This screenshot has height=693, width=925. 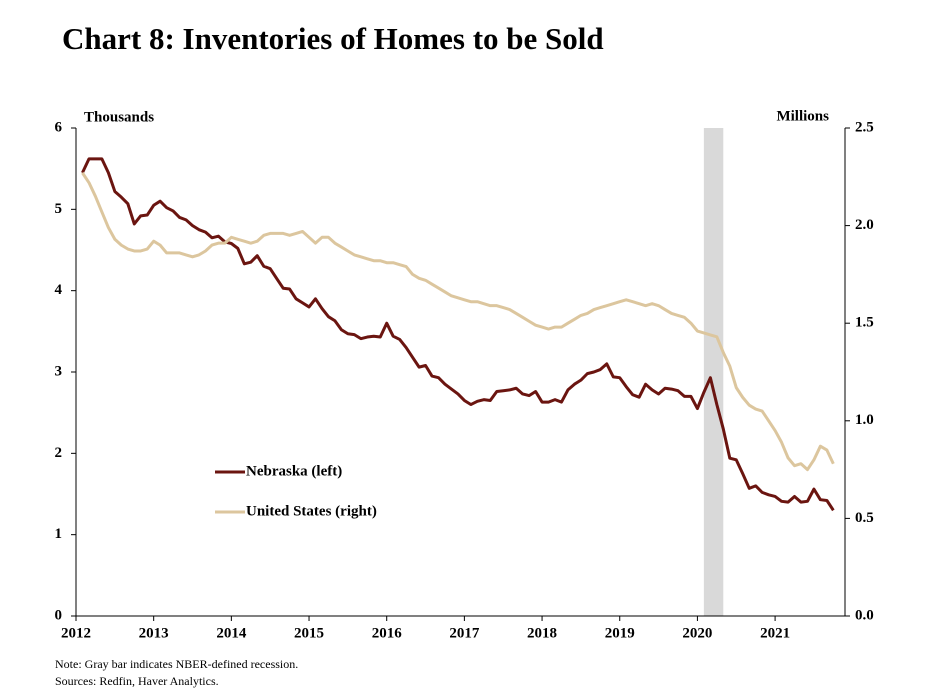 What do you see at coordinates (697, 633) in the screenshot?
I see `x-tick-label: 2020` at bounding box center [697, 633].